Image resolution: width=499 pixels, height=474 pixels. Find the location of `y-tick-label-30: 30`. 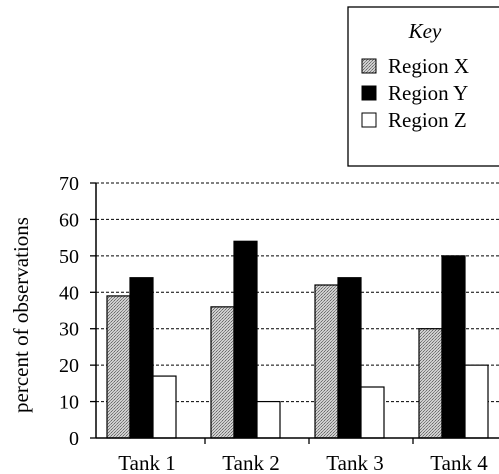

y-tick-label-30: 30 is located at coordinates (69, 330).